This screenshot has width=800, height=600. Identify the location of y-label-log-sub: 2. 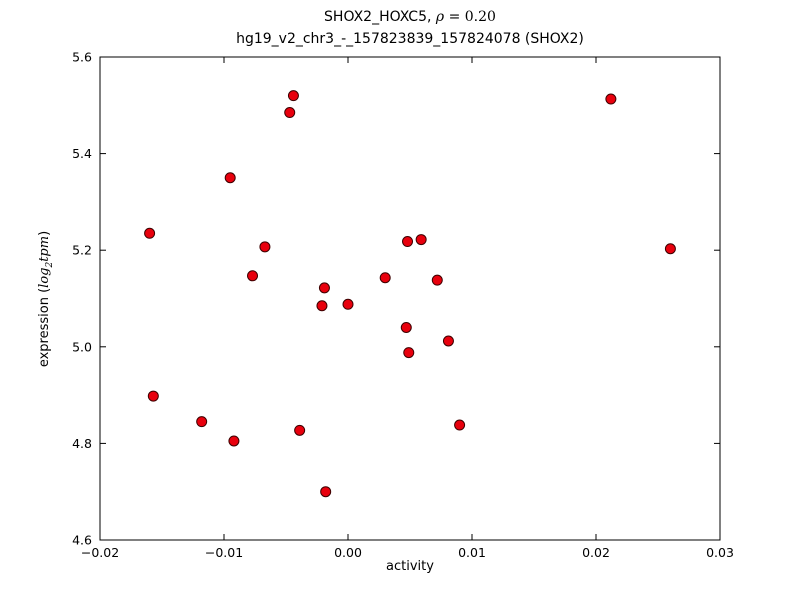
(49, 264).